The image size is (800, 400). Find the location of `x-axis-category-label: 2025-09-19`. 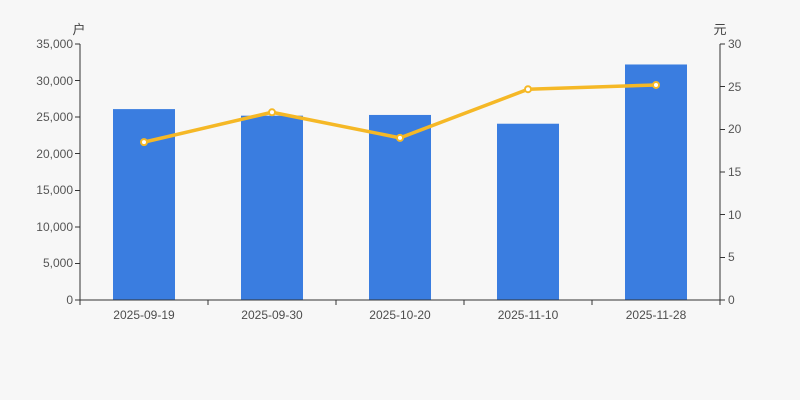

x-axis-category-label: 2025-09-19 is located at coordinates (144, 315).